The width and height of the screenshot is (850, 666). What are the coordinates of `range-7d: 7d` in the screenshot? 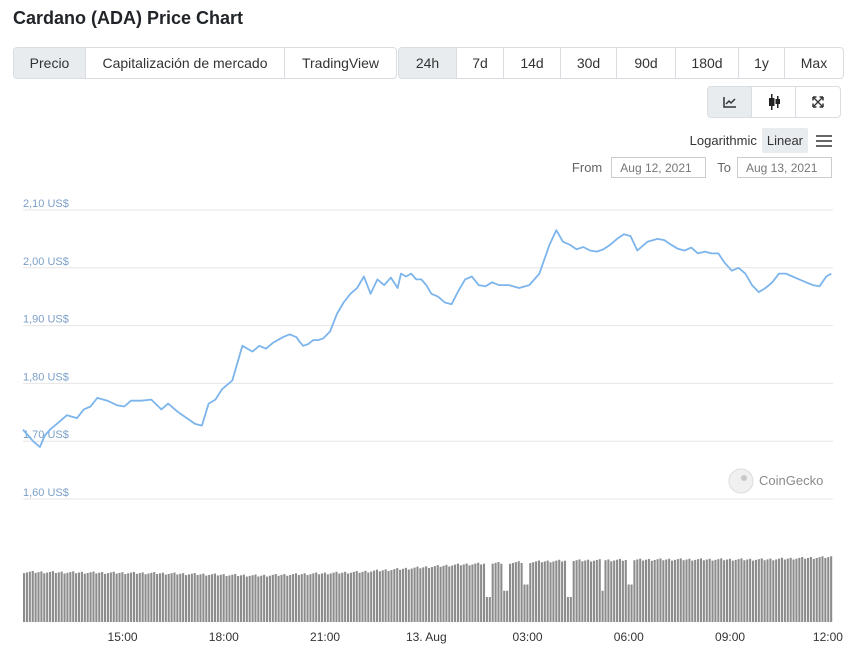 It's located at (480, 63).